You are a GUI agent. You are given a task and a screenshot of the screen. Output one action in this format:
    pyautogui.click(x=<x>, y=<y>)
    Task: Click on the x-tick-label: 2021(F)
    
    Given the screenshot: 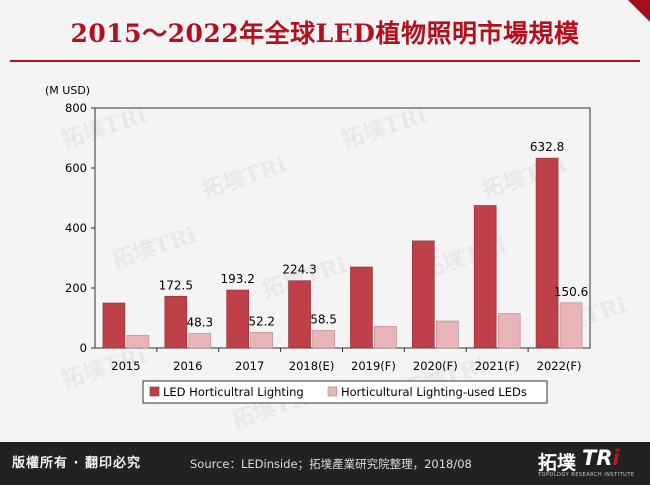 What is the action you would take?
    pyautogui.click(x=497, y=366)
    